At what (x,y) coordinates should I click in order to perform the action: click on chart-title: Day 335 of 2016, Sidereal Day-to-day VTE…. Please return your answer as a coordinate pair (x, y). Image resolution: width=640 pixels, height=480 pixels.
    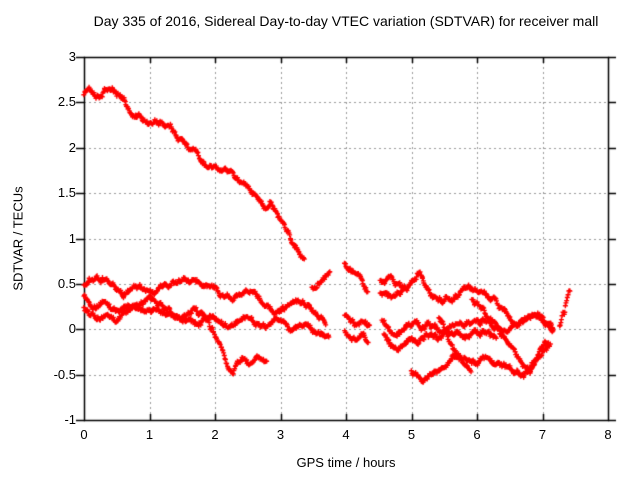
    Looking at the image, I should click on (346, 21).